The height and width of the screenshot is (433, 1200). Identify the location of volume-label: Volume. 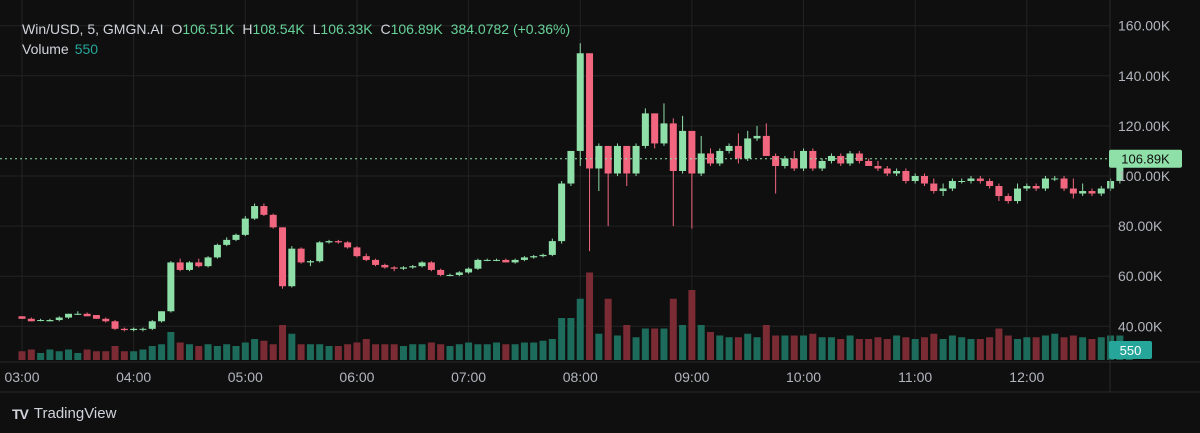
(45, 49).